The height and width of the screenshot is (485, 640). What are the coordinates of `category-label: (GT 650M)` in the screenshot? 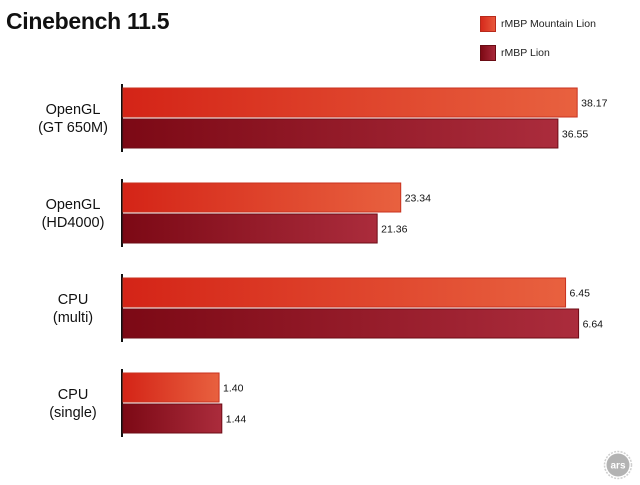 It's located at (73, 128).